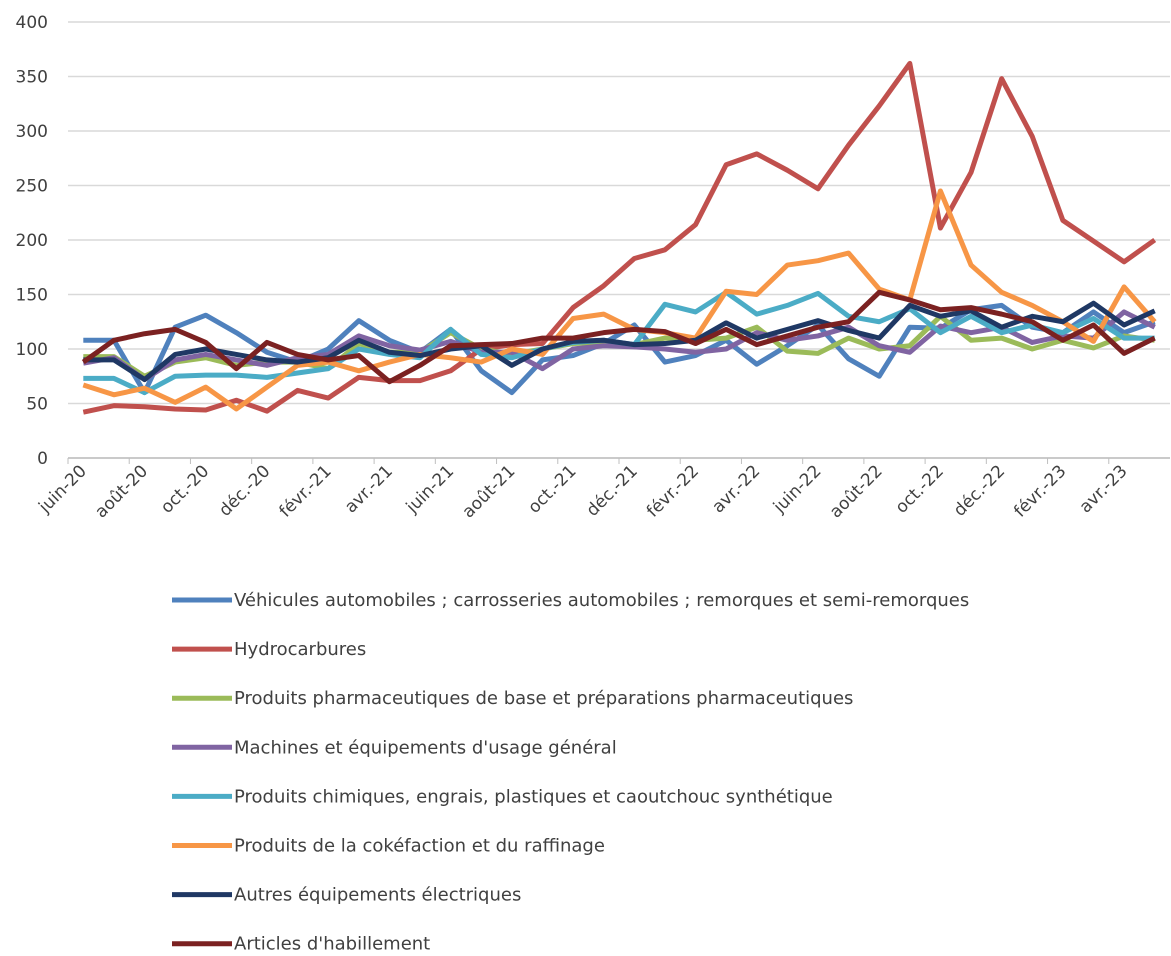 The image size is (1171, 956). What do you see at coordinates (42, 459) in the screenshot?
I see `y-tick-label: 0` at bounding box center [42, 459].